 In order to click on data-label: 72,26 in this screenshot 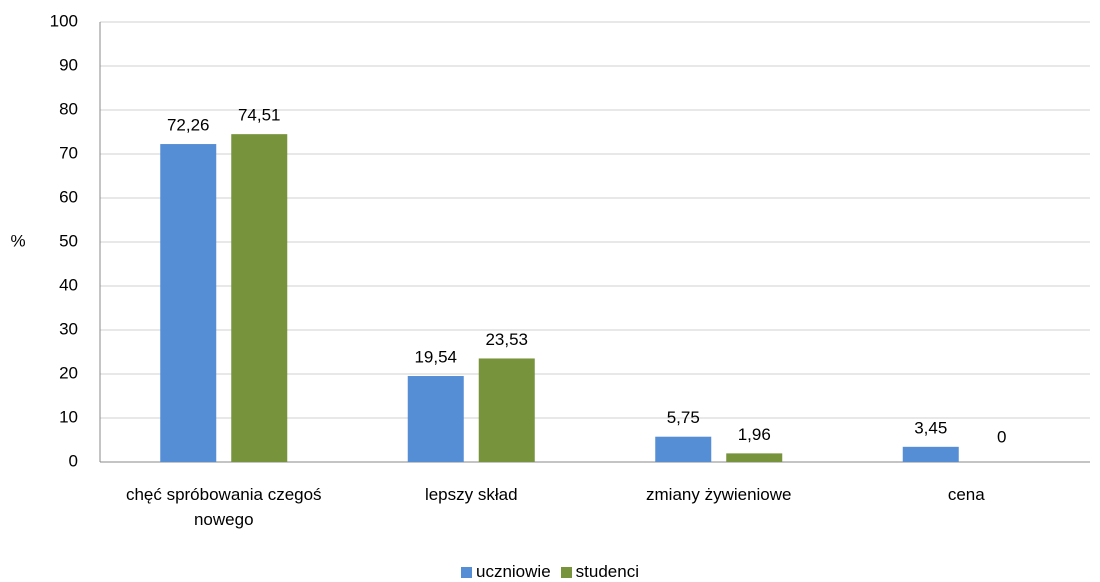, I will do `click(188, 125)`.